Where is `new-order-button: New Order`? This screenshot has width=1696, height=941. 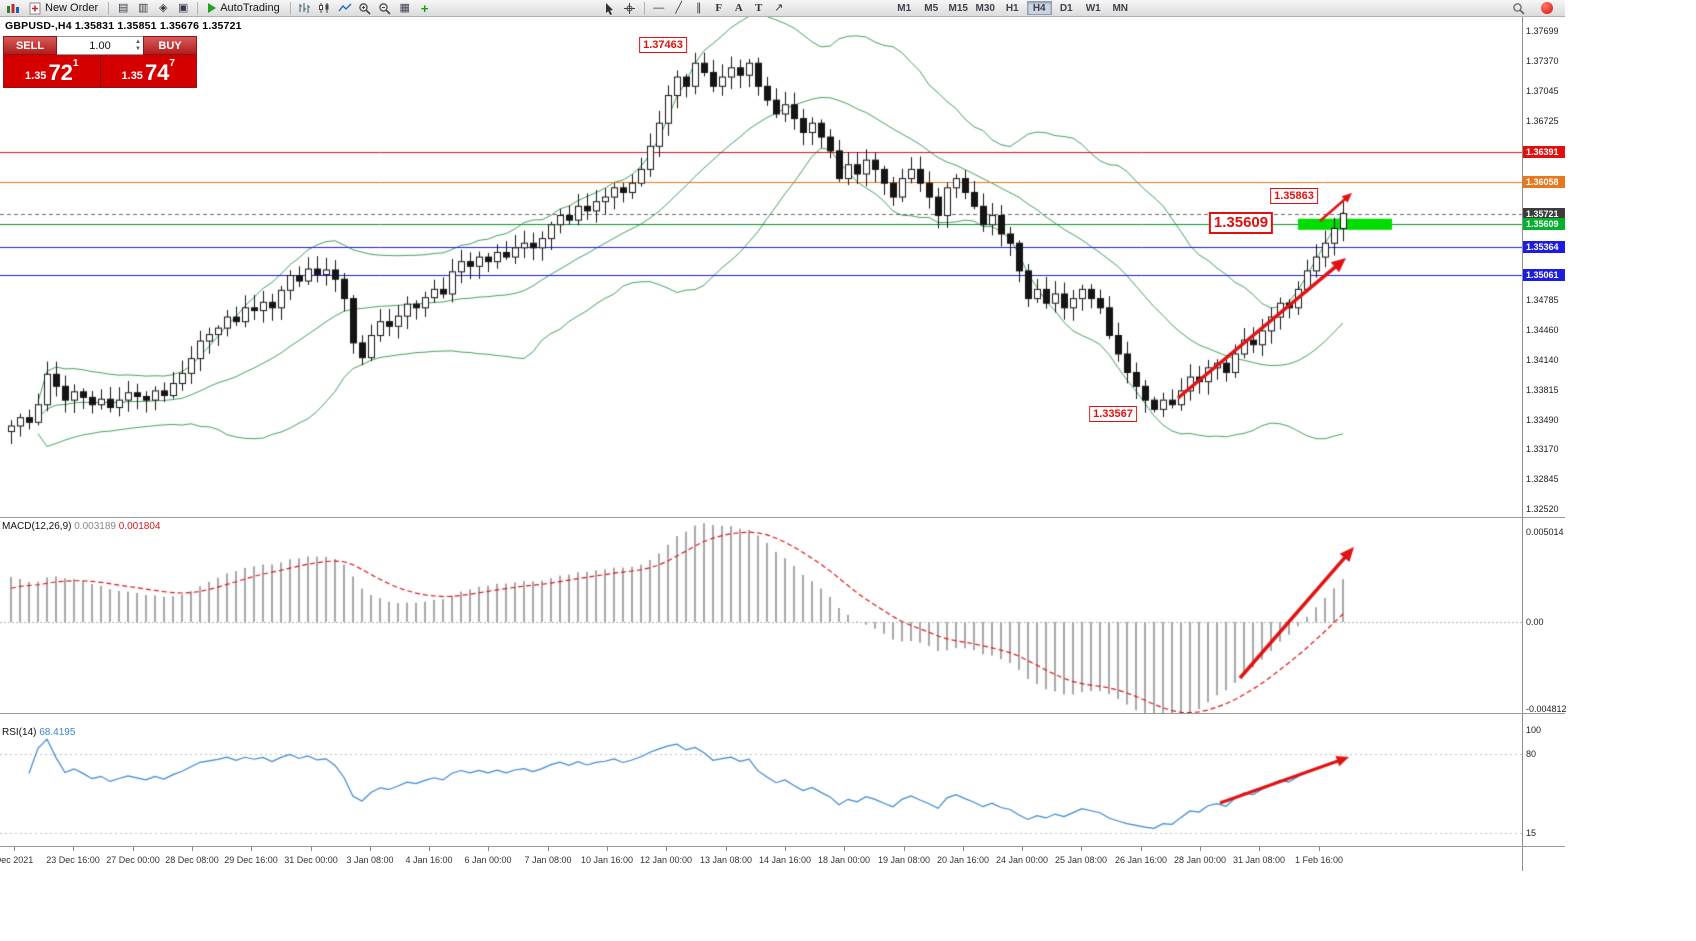 new-order-button: New Order is located at coordinates (63, 8).